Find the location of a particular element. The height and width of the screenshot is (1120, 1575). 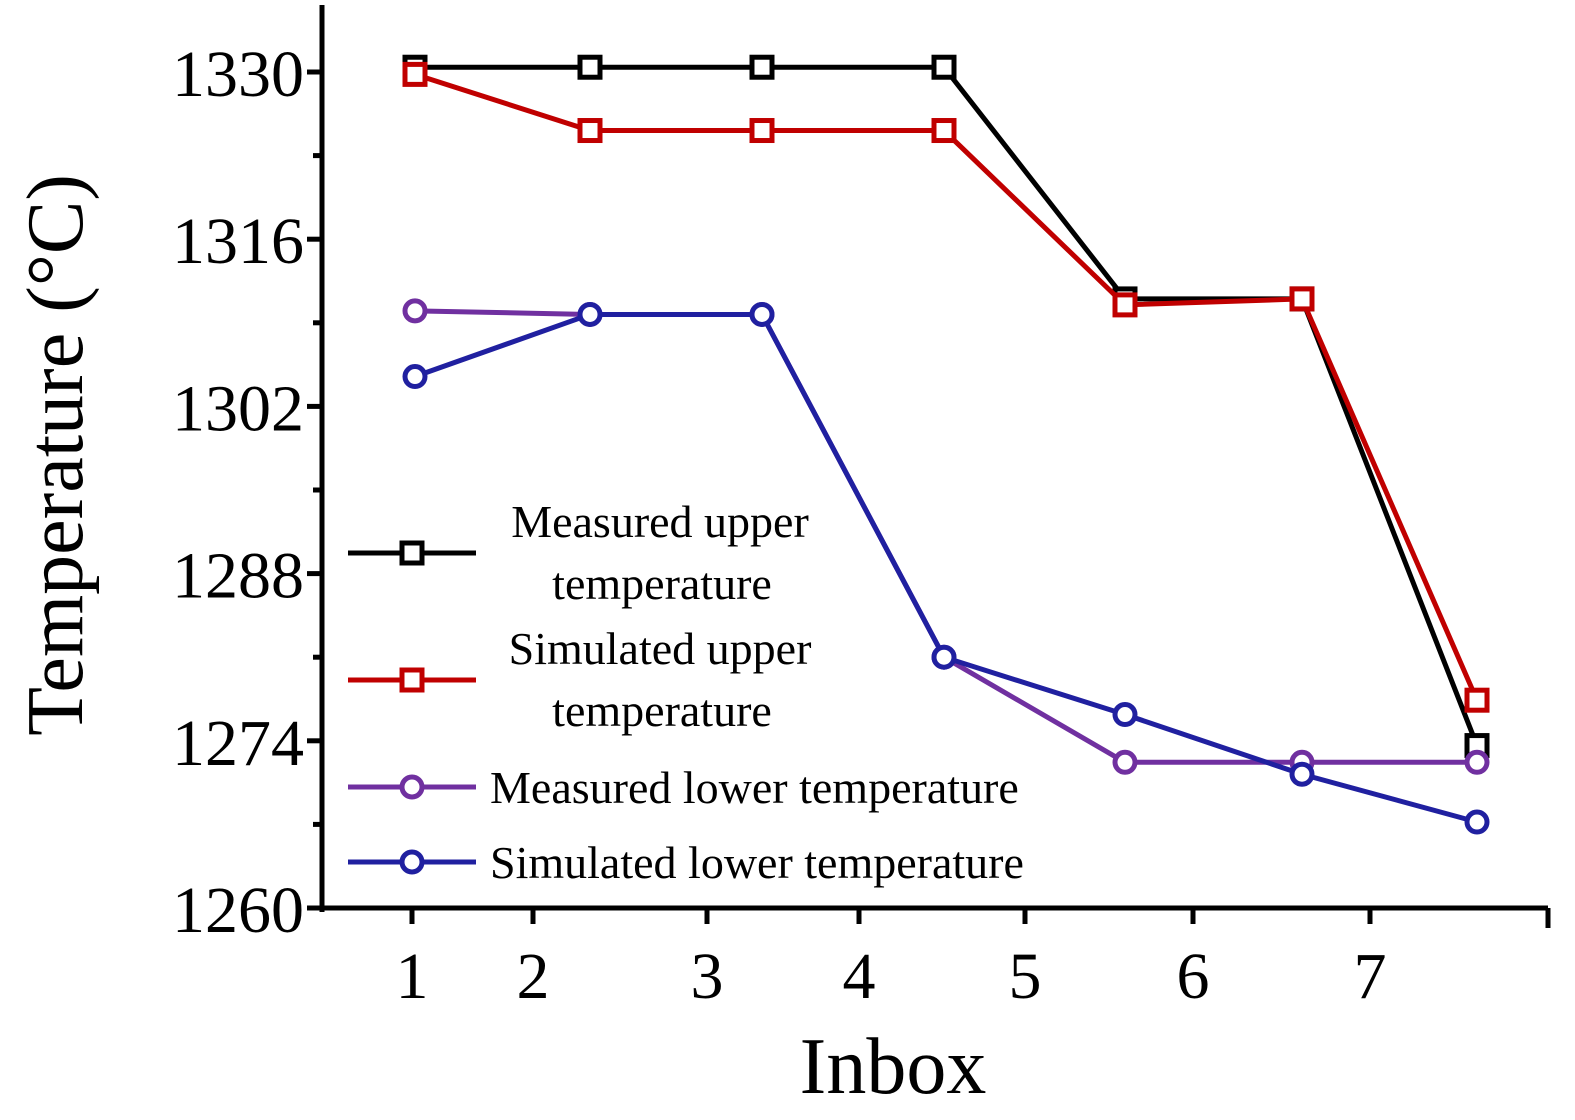

x-tick-label: 4 is located at coordinates (859, 976).